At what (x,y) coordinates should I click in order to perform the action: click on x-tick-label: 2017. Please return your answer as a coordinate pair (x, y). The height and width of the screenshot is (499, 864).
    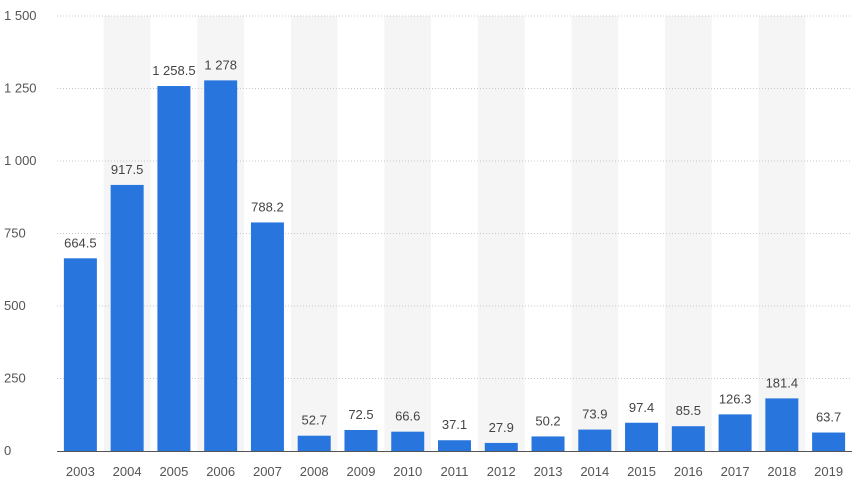
    Looking at the image, I should click on (735, 471).